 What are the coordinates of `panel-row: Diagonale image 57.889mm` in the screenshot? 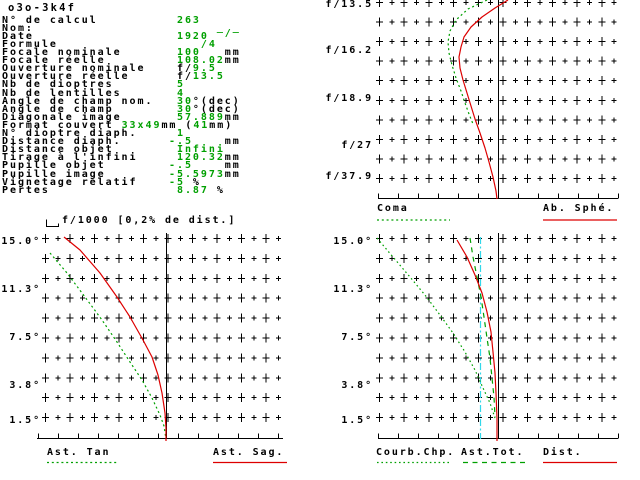 It's located at (160, 117).